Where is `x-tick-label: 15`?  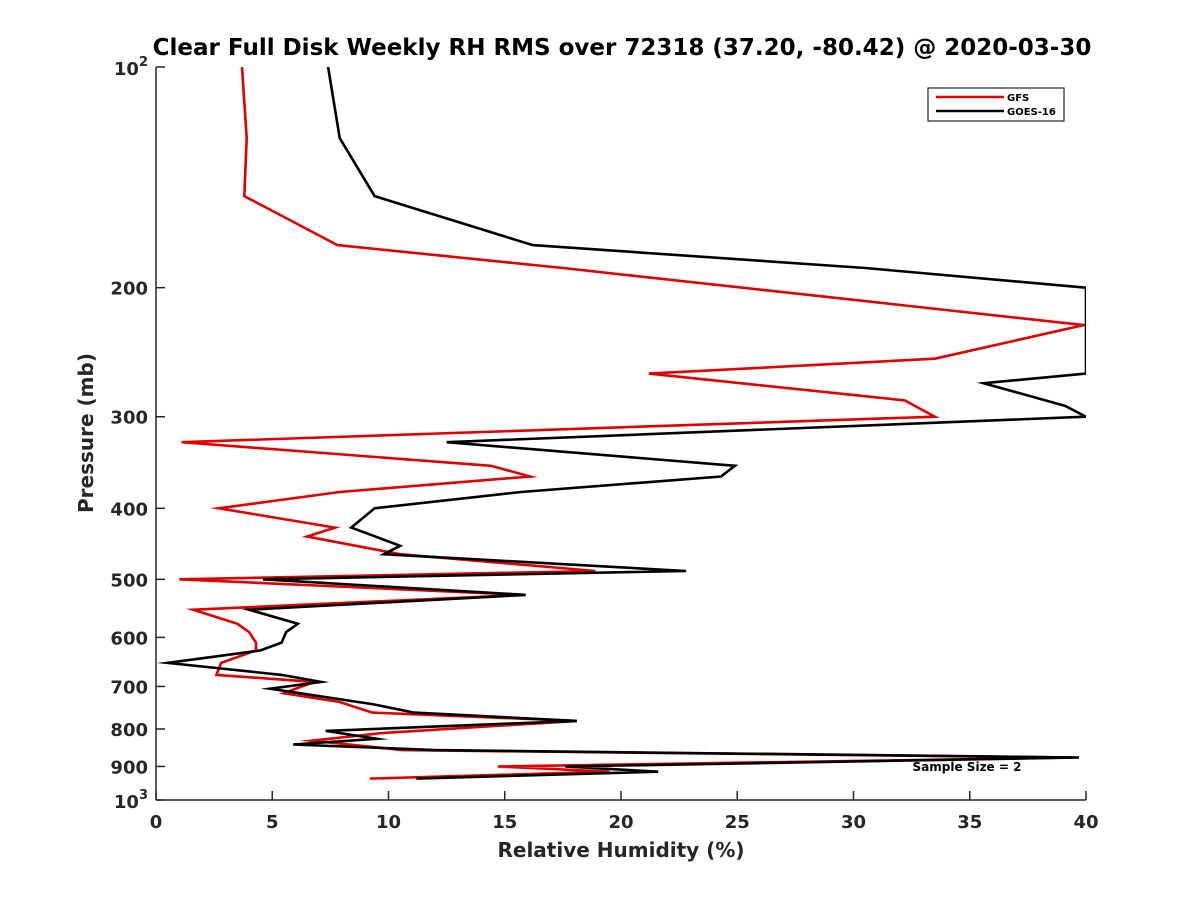 x-tick-label: 15 is located at coordinates (504, 822).